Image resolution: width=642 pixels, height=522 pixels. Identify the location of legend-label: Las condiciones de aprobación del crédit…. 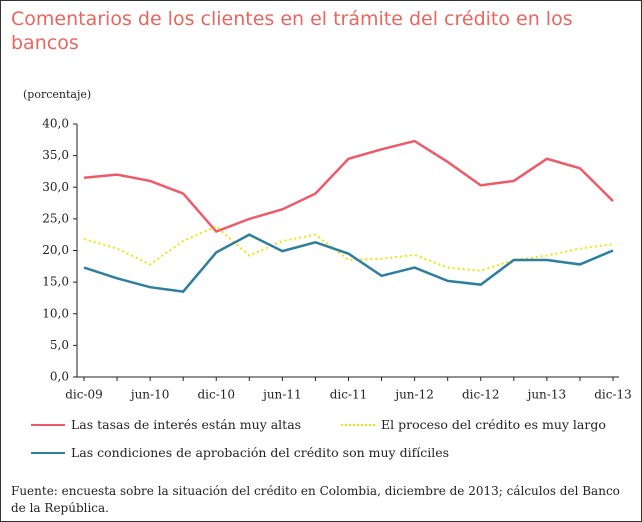
(260, 452).